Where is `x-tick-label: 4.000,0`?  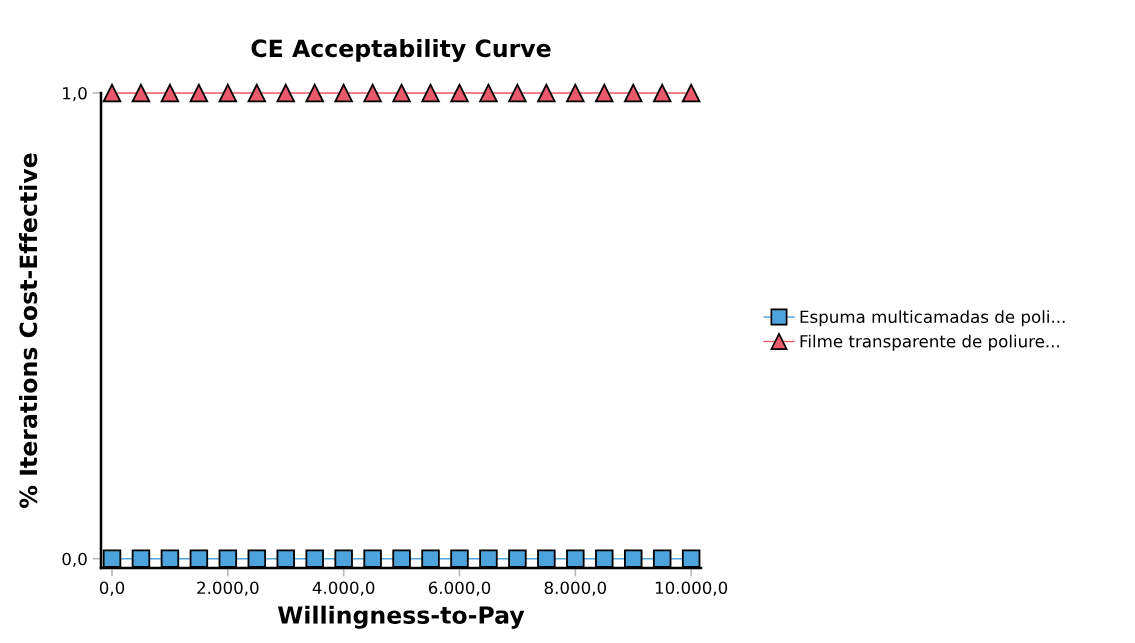
x-tick-label: 4.000,0 is located at coordinates (343, 588).